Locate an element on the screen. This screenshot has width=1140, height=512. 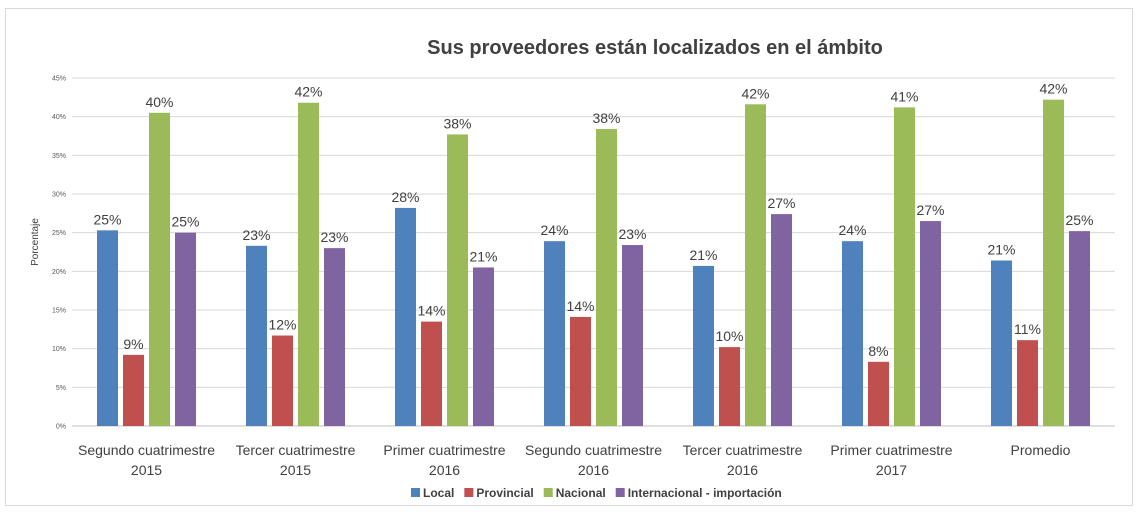
data-label: 41% is located at coordinates (904, 96).